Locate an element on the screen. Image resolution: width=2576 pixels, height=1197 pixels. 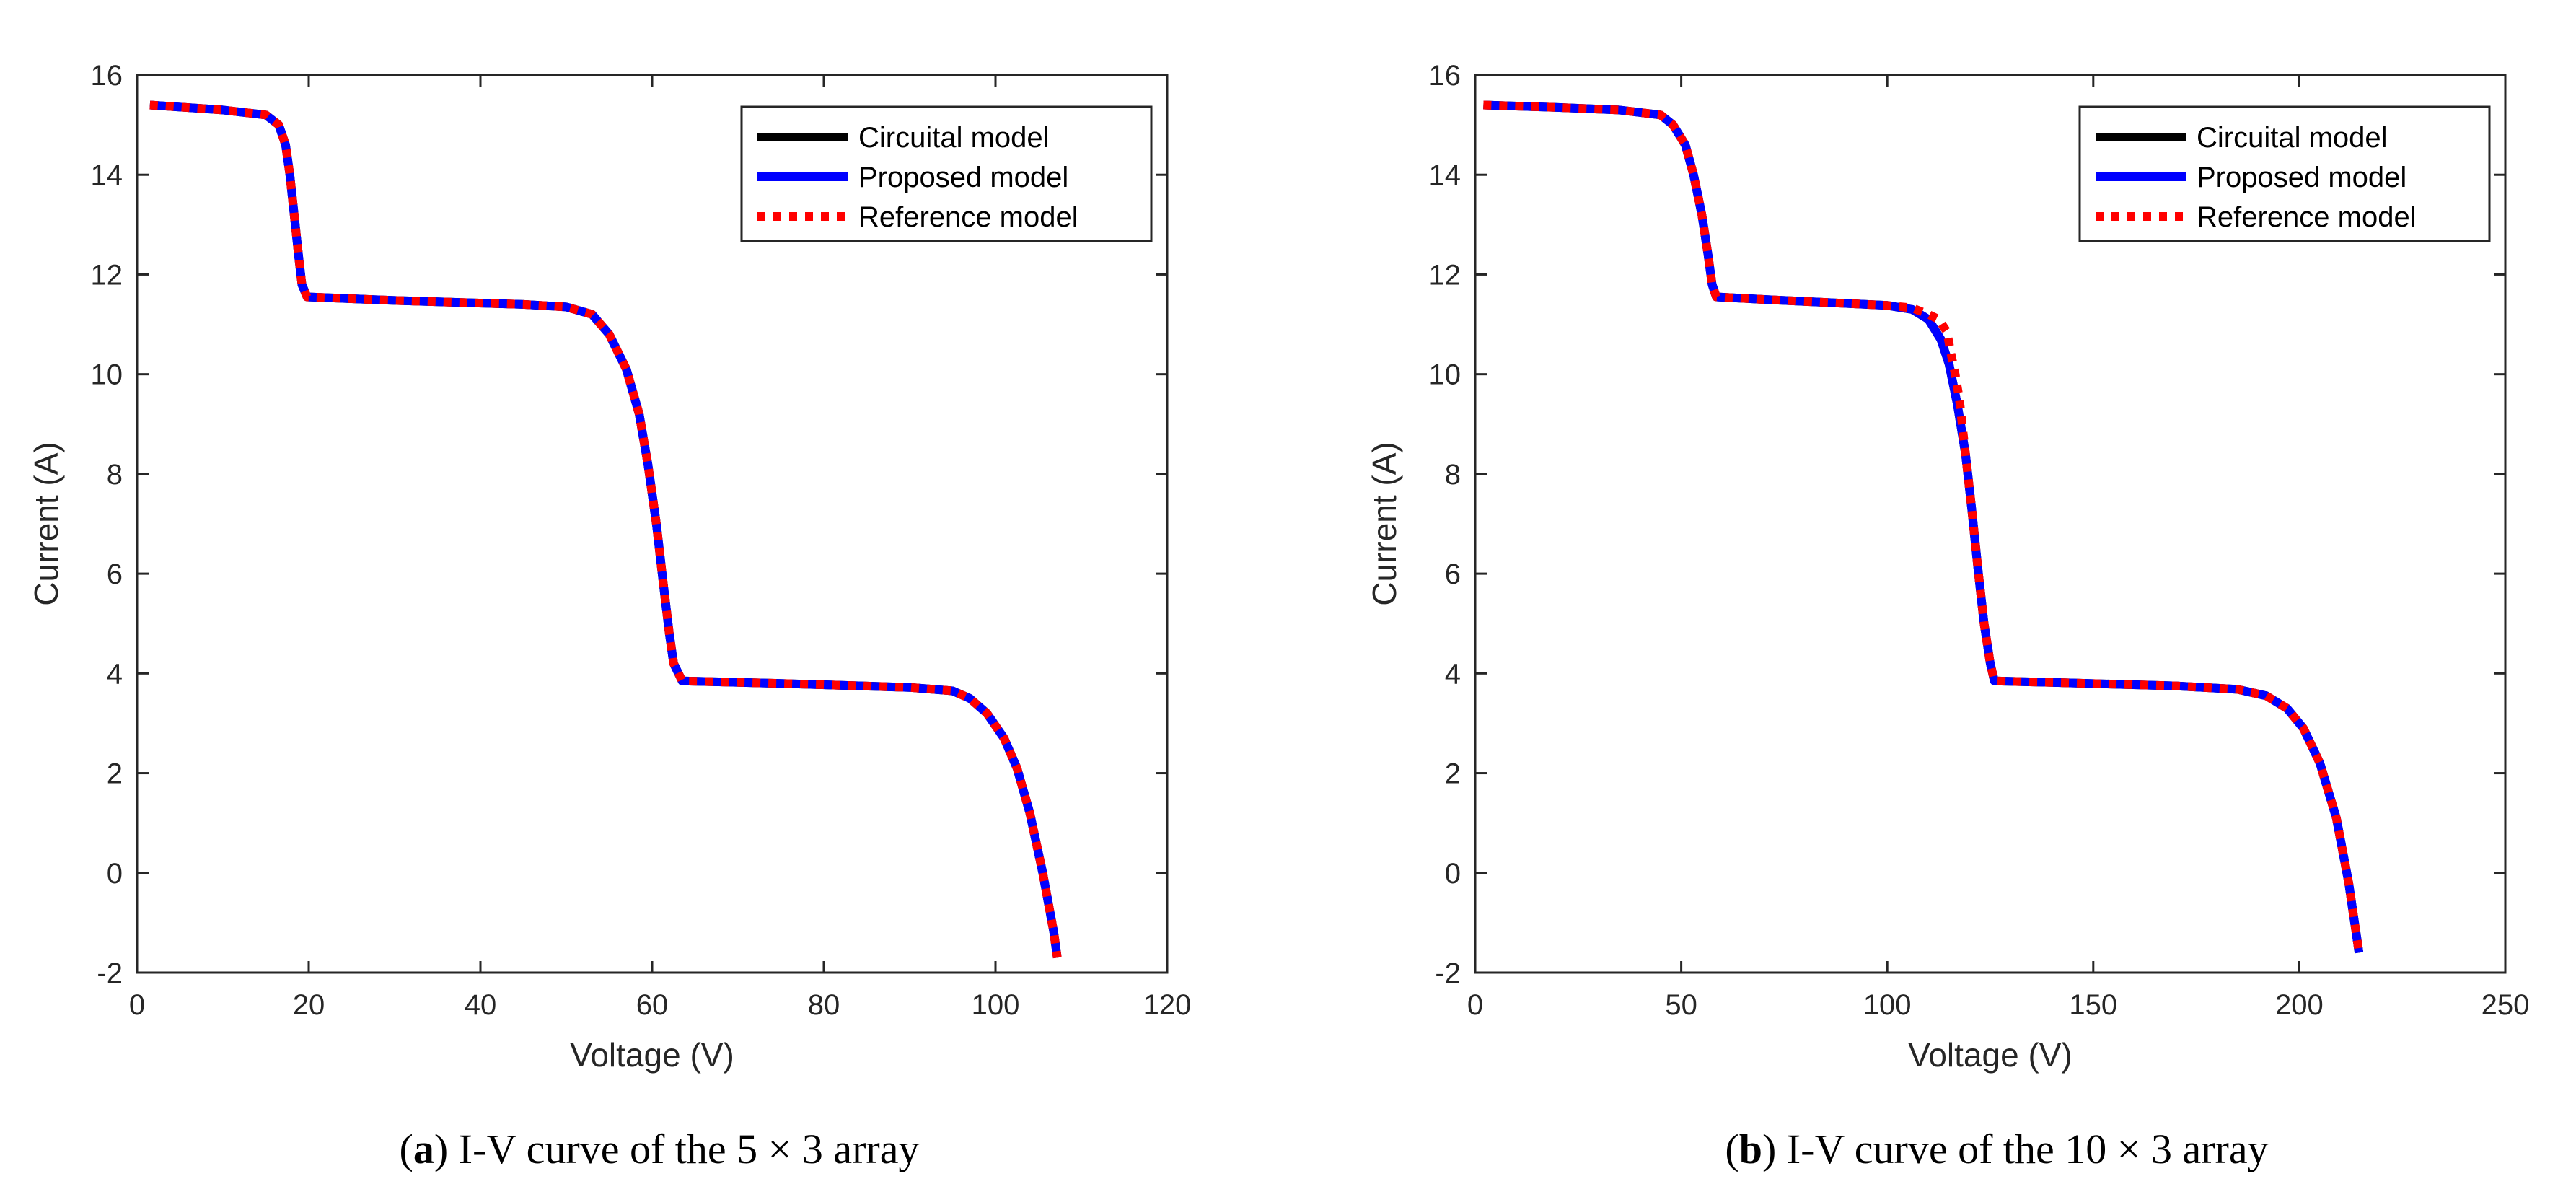
panel-a-caption-letter-bold: a is located at coordinates (423, 1149).